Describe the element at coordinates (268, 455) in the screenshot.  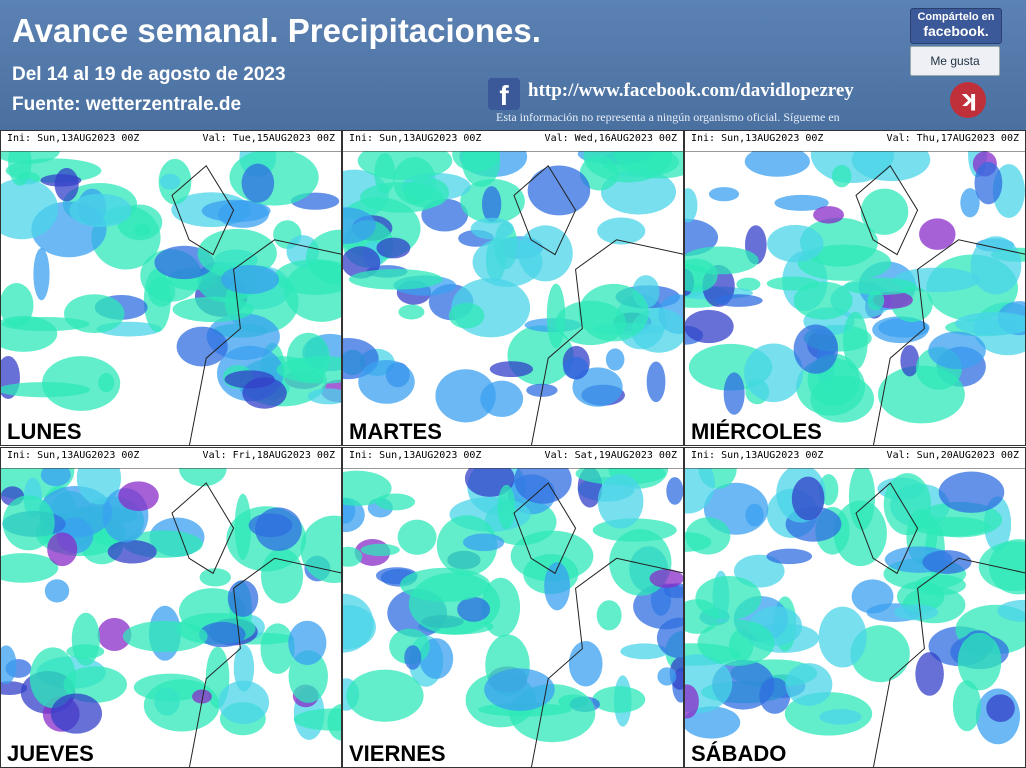
I see `valid-time: Val: Fri,18AUG2023 00Z` at that location.